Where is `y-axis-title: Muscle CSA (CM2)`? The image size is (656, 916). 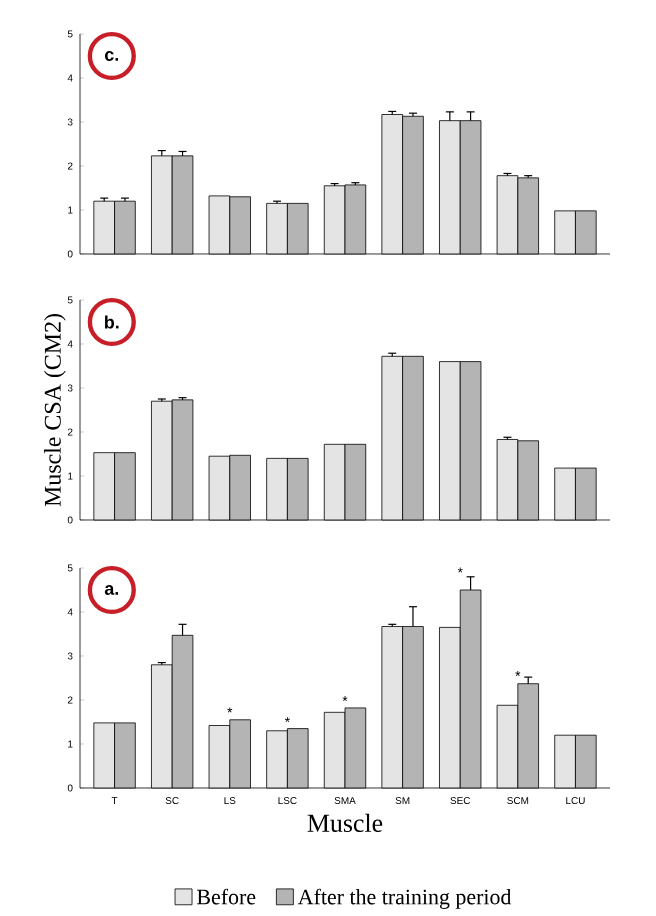 y-axis-title: Muscle CSA (CM2) is located at coordinates (55, 410).